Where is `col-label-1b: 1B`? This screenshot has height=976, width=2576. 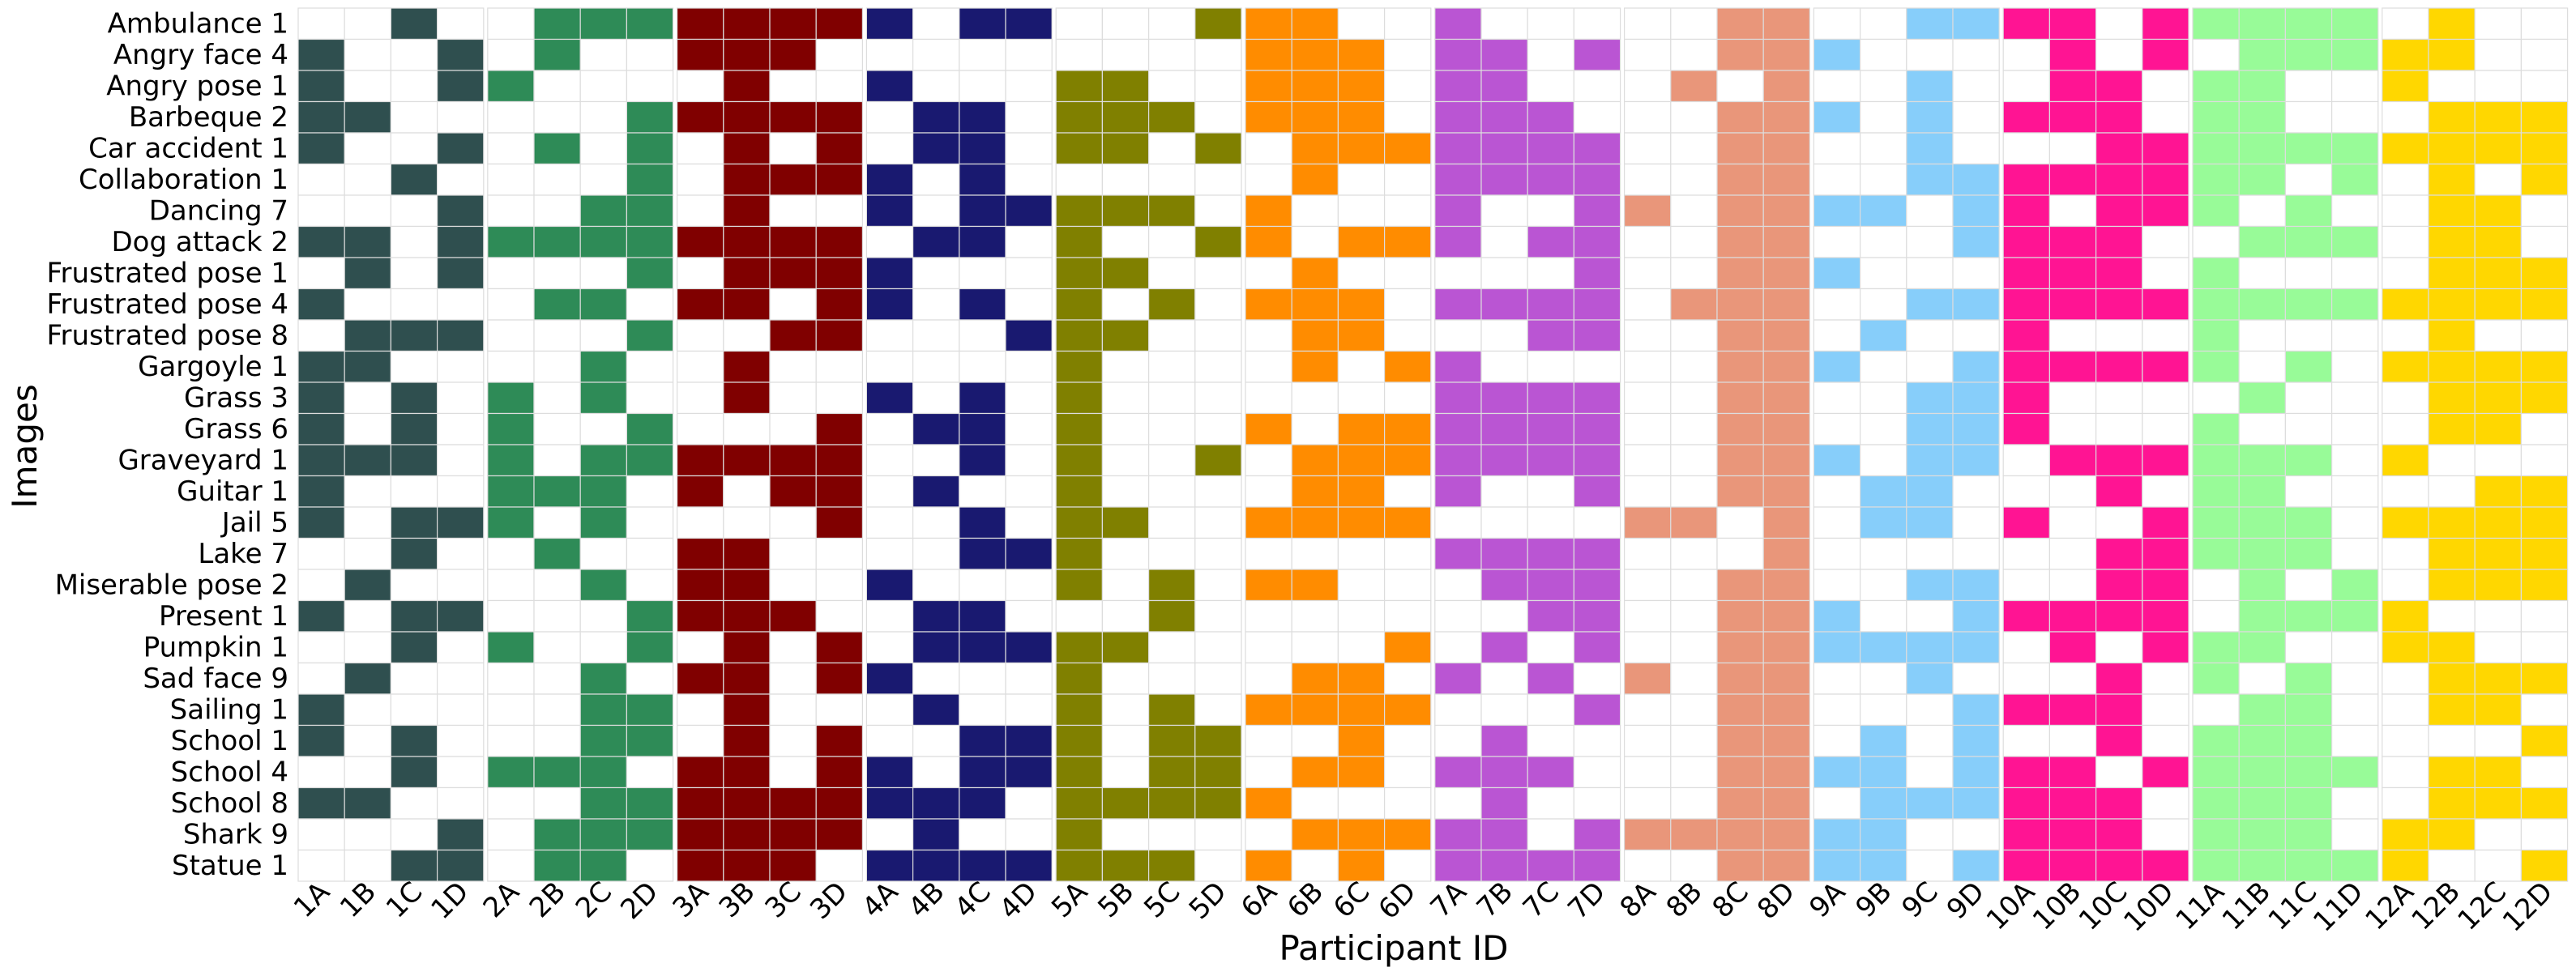
col-label-1b: 1B is located at coordinates (358, 900).